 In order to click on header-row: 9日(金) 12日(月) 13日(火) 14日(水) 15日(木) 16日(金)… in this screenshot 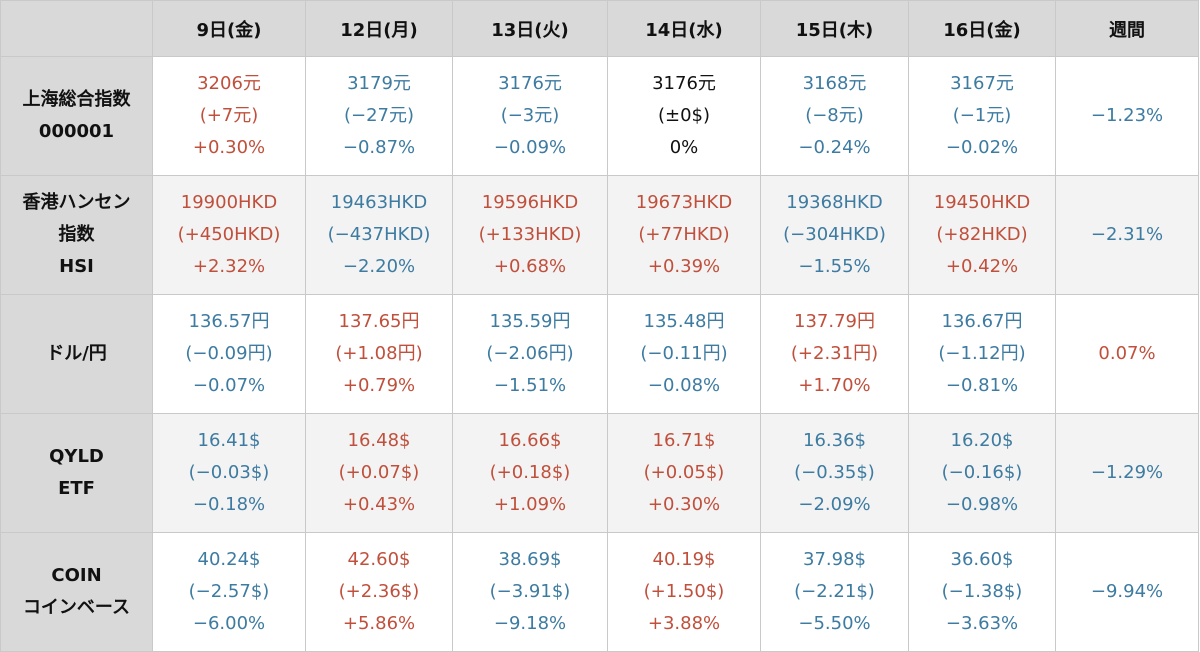, I will do `click(599, 28)`.